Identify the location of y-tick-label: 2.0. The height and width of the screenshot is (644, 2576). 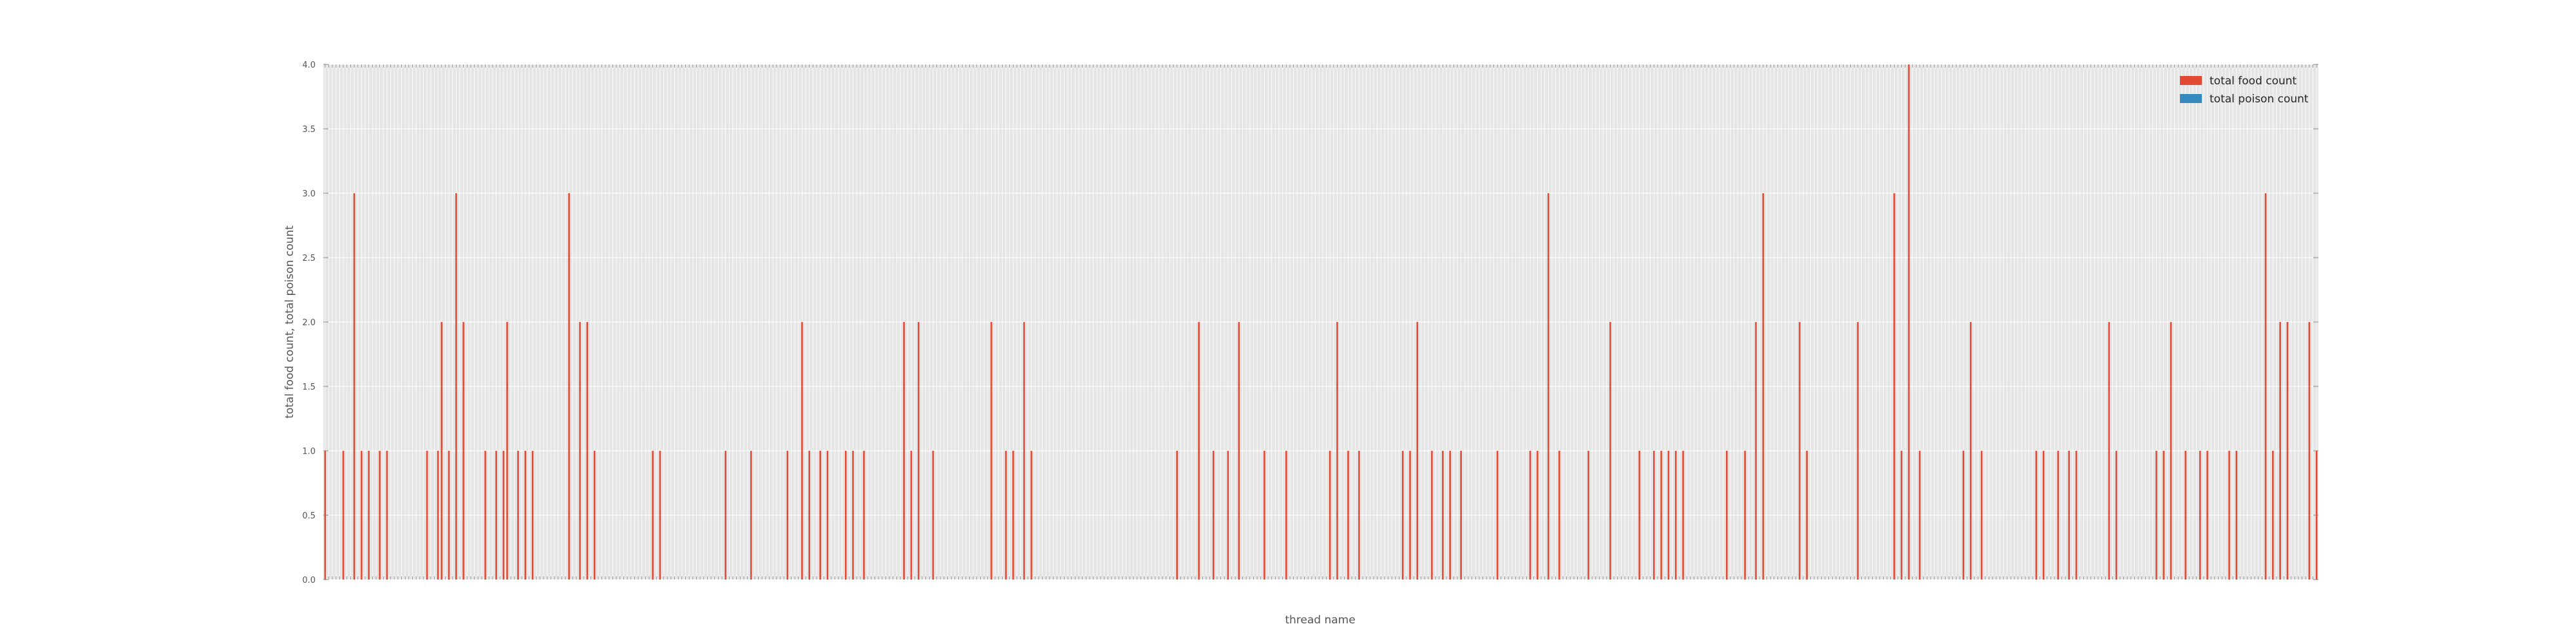
(309, 323).